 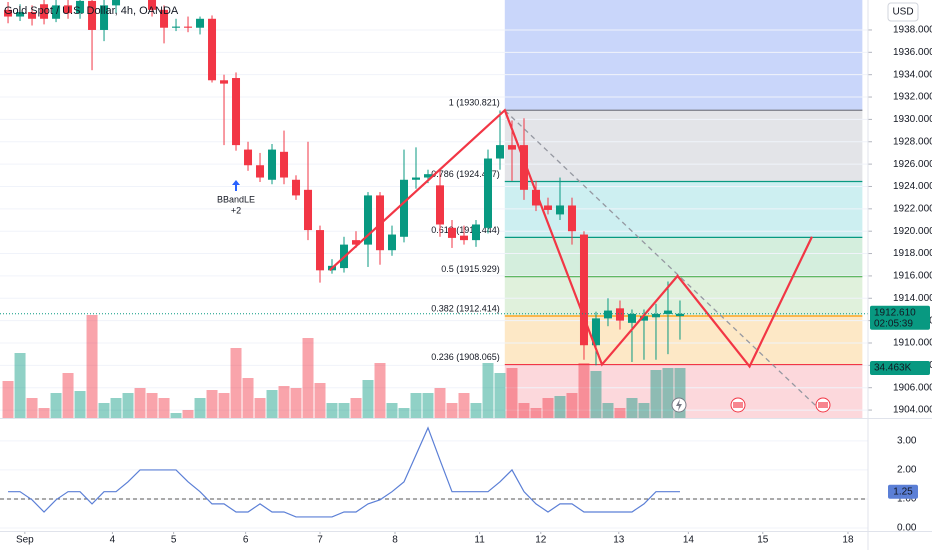 I want to click on y-tick-label: 0.00, so click(x=907, y=528).